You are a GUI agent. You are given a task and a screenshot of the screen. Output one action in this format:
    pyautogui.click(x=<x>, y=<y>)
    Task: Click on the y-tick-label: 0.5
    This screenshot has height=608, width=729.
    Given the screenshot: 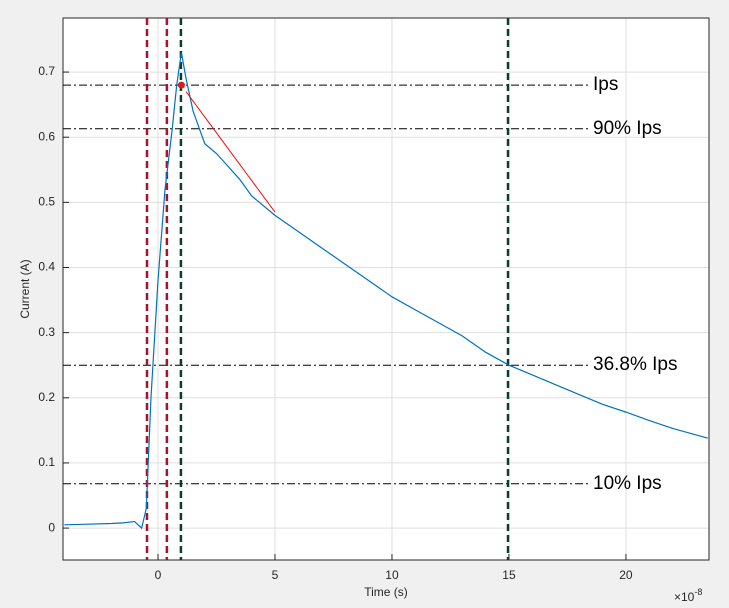 What is the action you would take?
    pyautogui.click(x=46, y=202)
    